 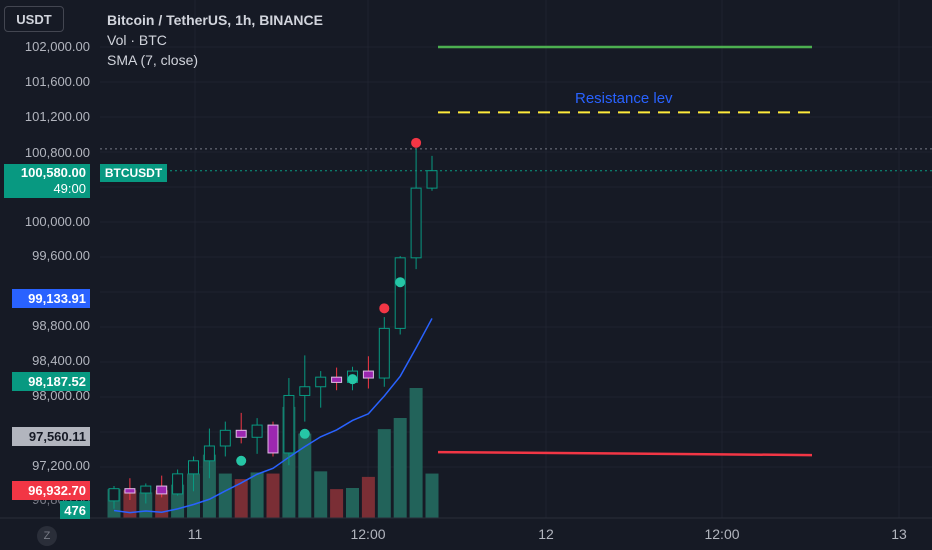 What do you see at coordinates (57, 46) in the screenshot?
I see `price-tick: 102,000.00` at bounding box center [57, 46].